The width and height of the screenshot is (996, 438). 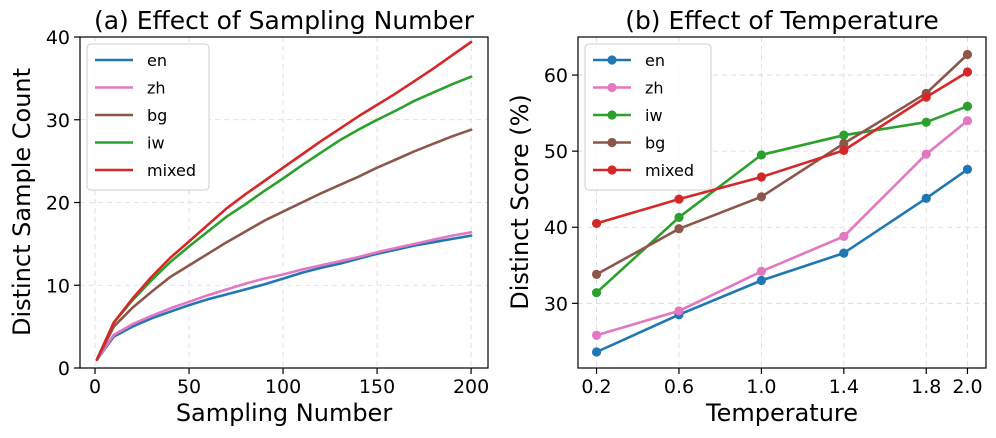 I want to click on panel-b-x-tick-label: 1.8, so click(x=926, y=387).